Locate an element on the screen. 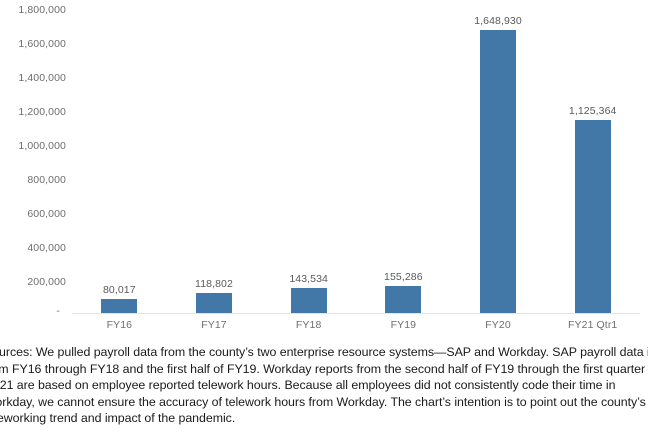 The width and height of the screenshot is (648, 432). y-axis-tick-label-zero: - is located at coordinates (58, 311).